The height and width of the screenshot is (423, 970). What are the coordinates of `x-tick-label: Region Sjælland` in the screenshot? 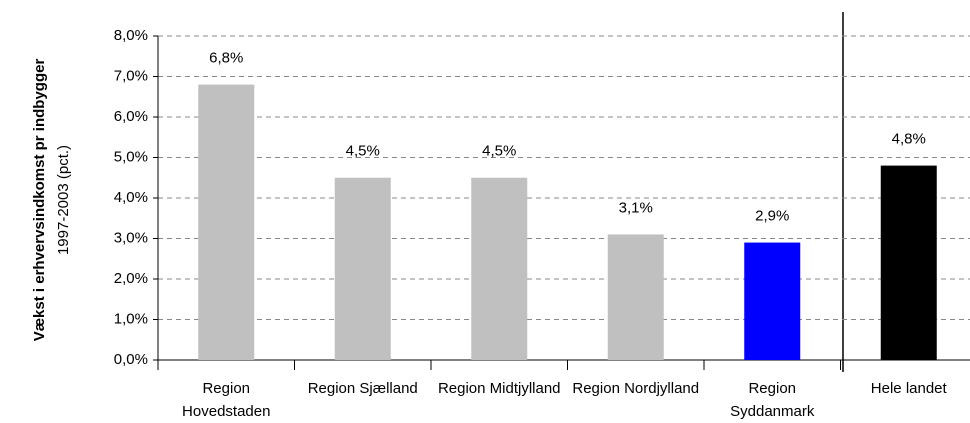 It's located at (362, 388).